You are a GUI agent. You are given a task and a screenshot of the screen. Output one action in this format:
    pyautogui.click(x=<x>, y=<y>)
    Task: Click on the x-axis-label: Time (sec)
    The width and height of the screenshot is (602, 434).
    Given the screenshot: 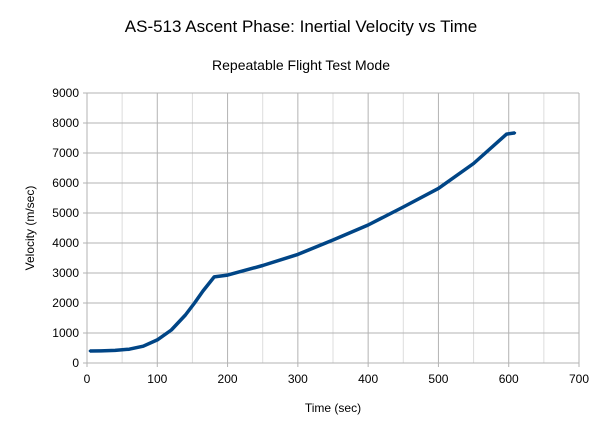 What is the action you would take?
    pyautogui.click(x=333, y=408)
    